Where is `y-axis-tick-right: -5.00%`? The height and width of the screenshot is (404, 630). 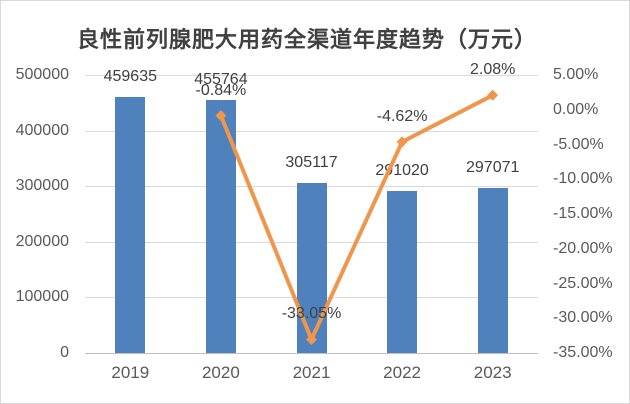 y-axis-tick-right: -5.00% is located at coordinates (578, 144).